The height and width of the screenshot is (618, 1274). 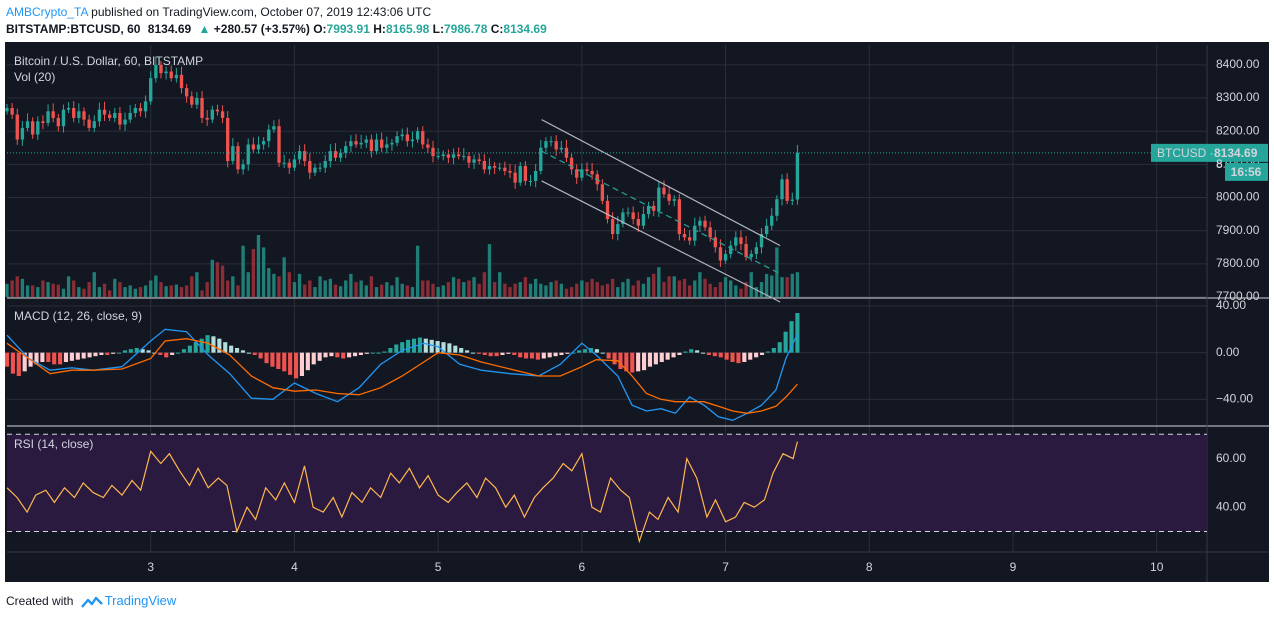 What do you see at coordinates (348, 29) in the screenshot?
I see `open-value: 7993.91` at bounding box center [348, 29].